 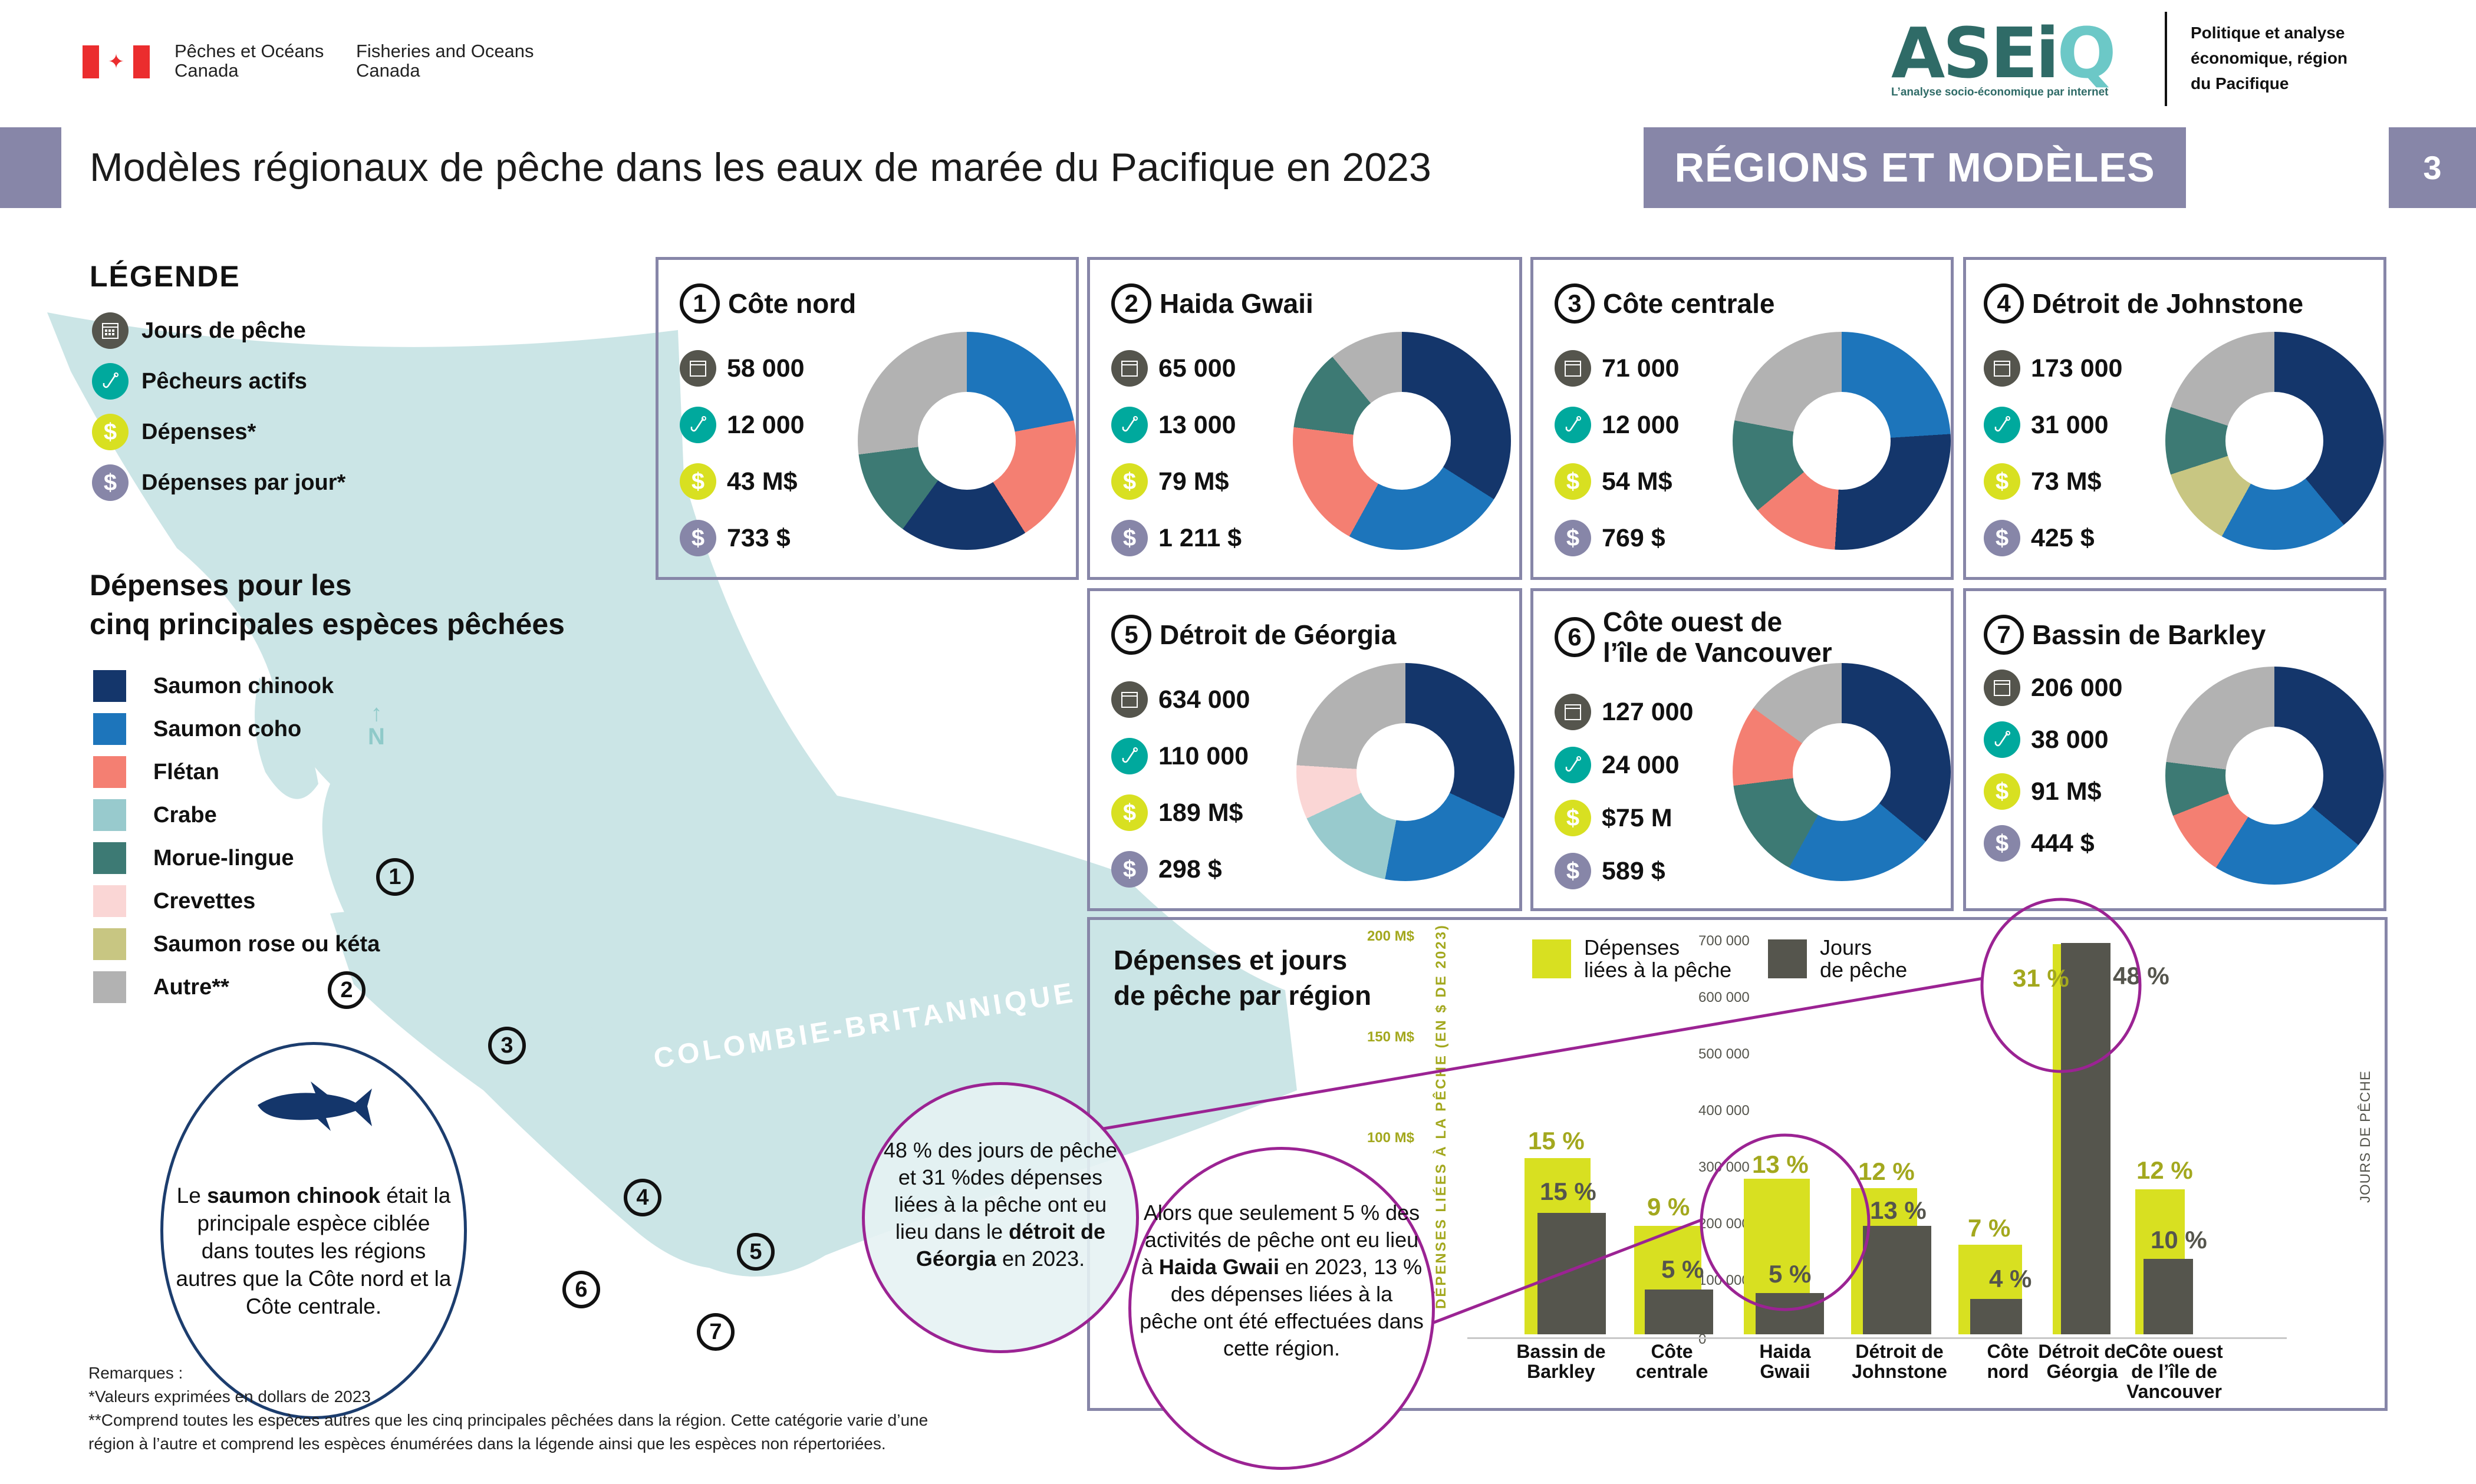 I want to click on pct-spending-georgia: 31 %, so click(x=2041, y=978).